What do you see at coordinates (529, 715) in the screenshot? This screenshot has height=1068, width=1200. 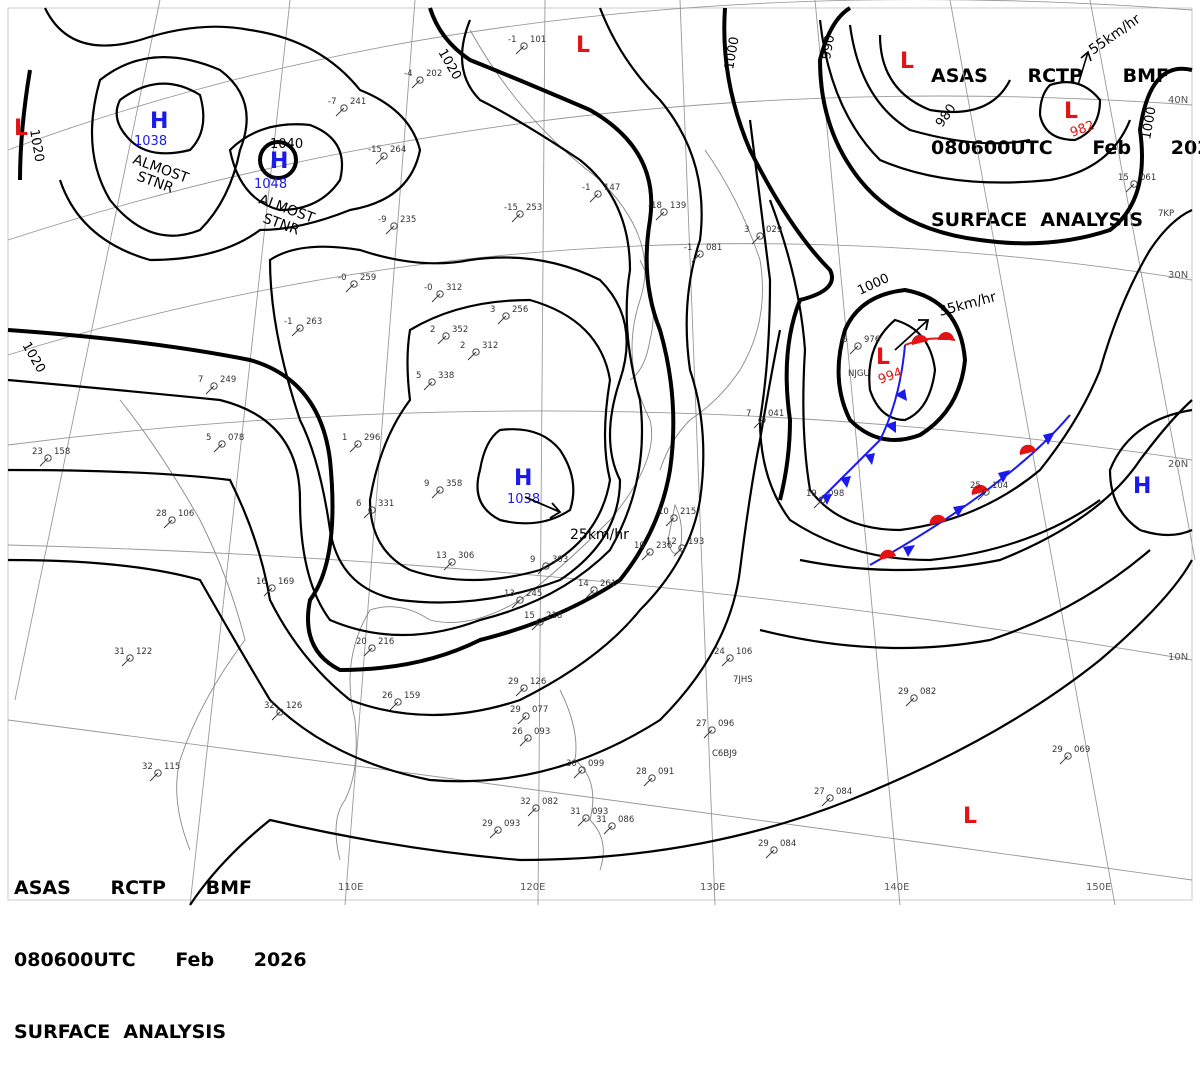 I see `station-plot: 29 077` at bounding box center [529, 715].